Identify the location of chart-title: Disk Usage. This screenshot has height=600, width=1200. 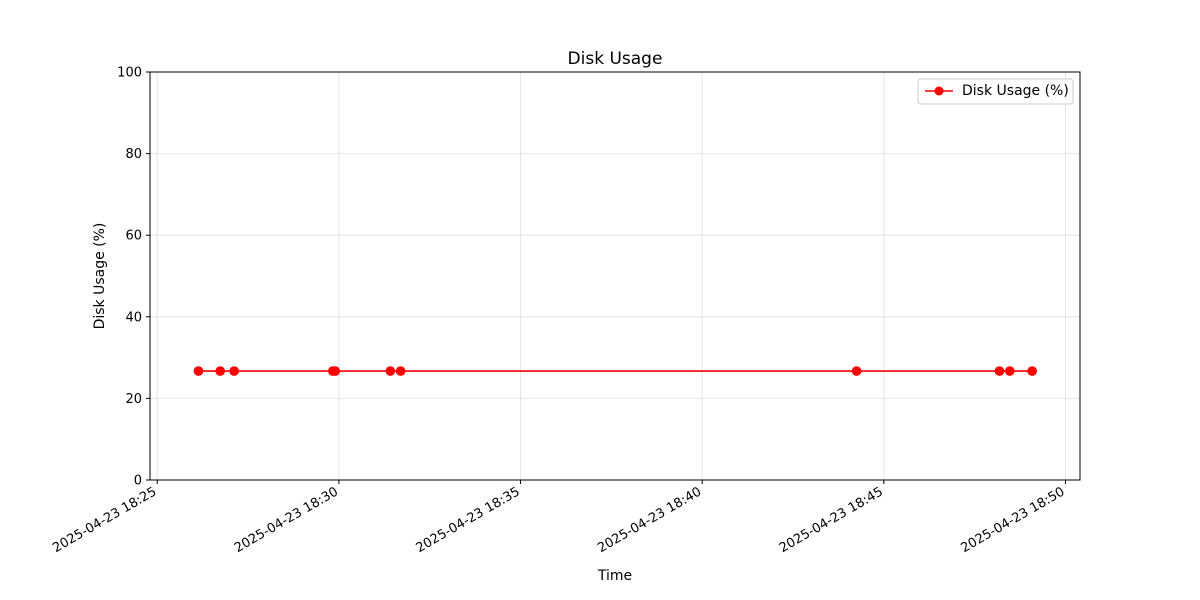
(615, 59).